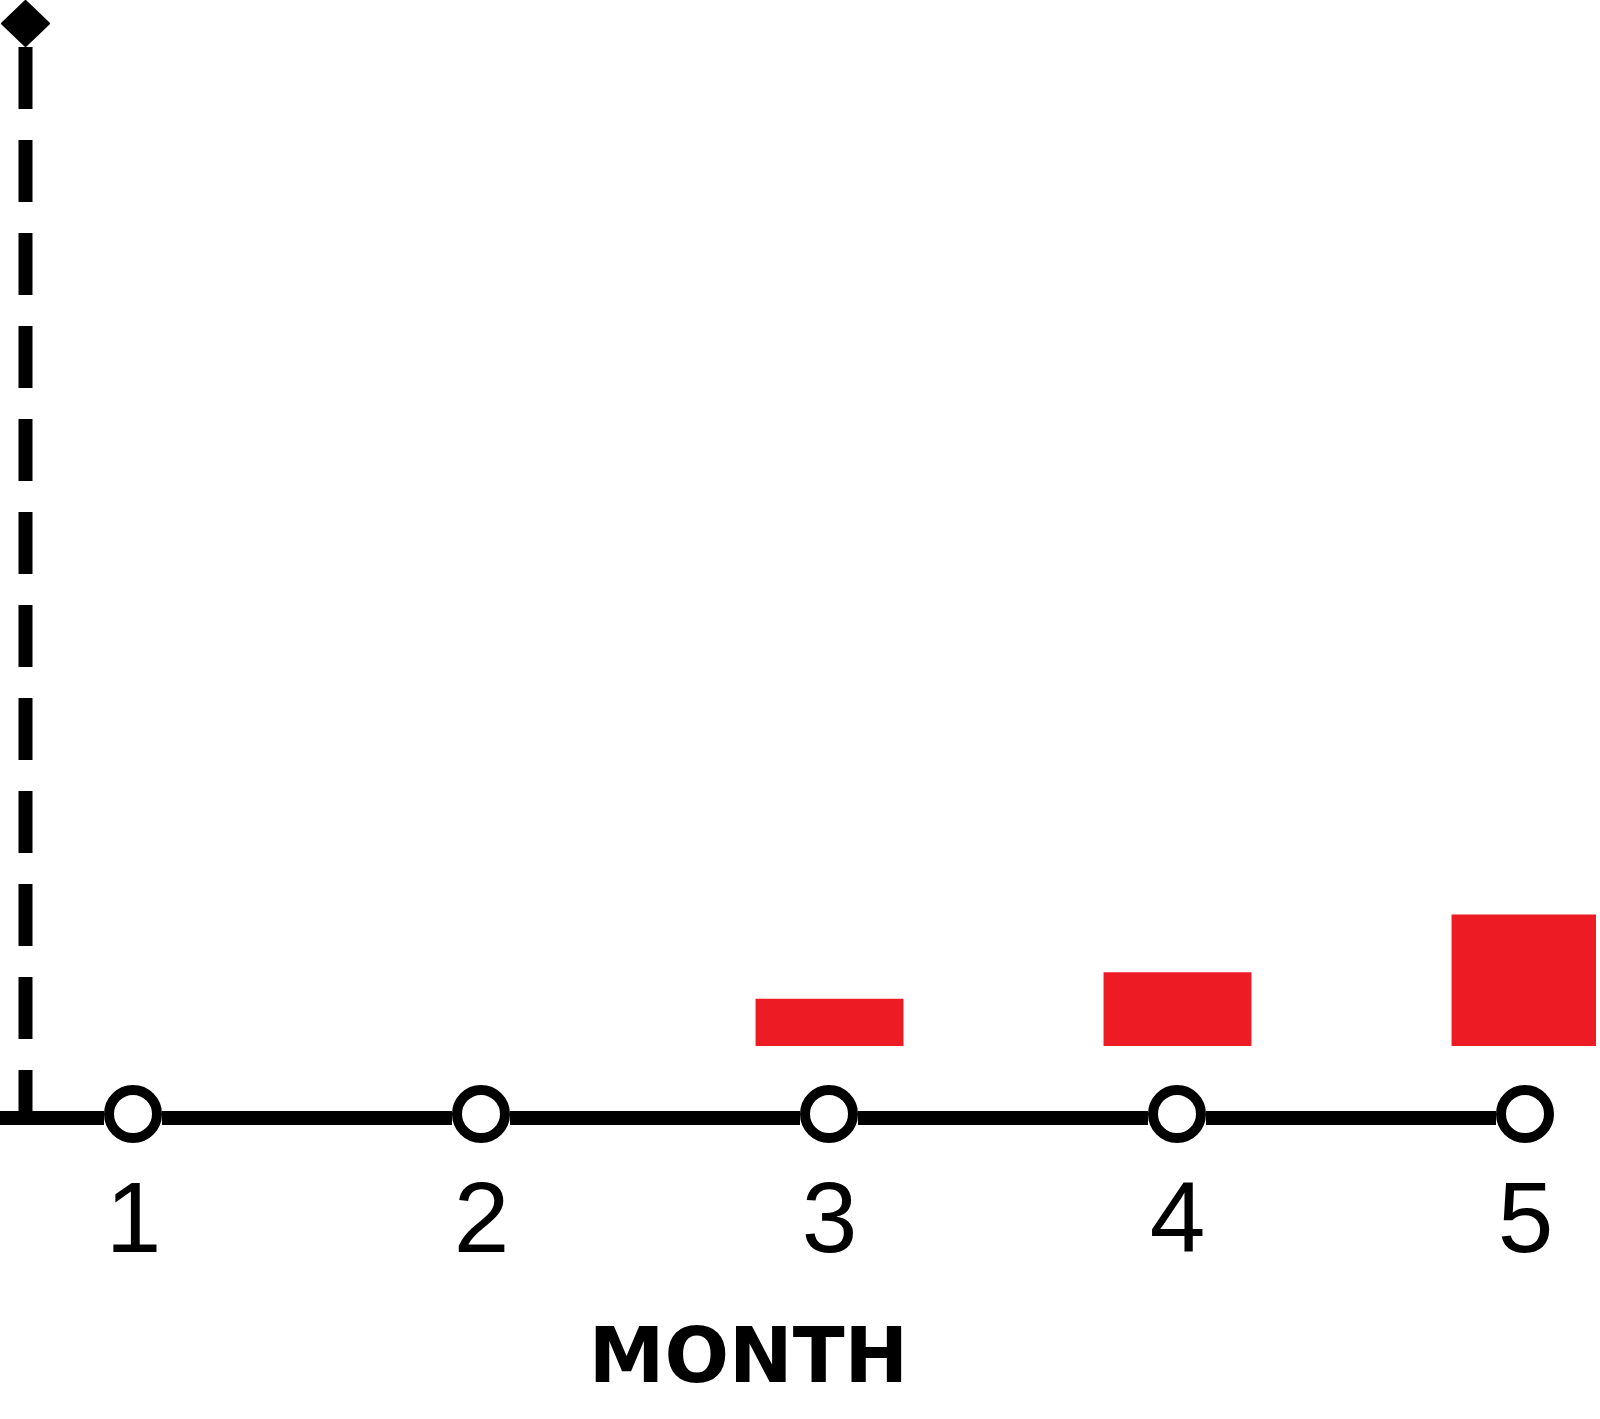 Image resolution: width=1600 pixels, height=1419 pixels. I want to click on x-tick-label: 1, so click(133, 1216).